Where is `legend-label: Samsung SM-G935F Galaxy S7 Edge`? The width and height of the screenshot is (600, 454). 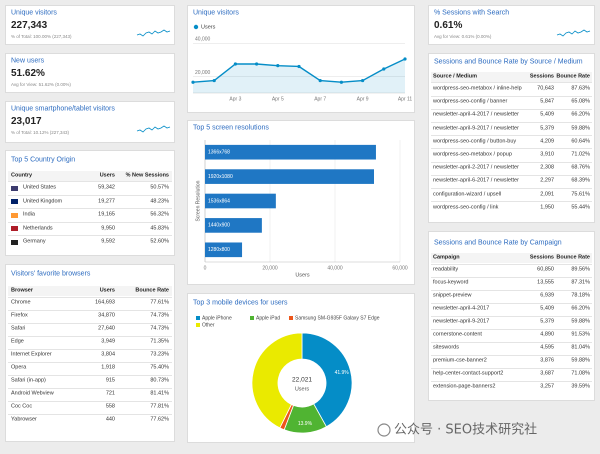
legend-label: Samsung SM-G935F Galaxy S7 Edge is located at coordinates (337, 318).